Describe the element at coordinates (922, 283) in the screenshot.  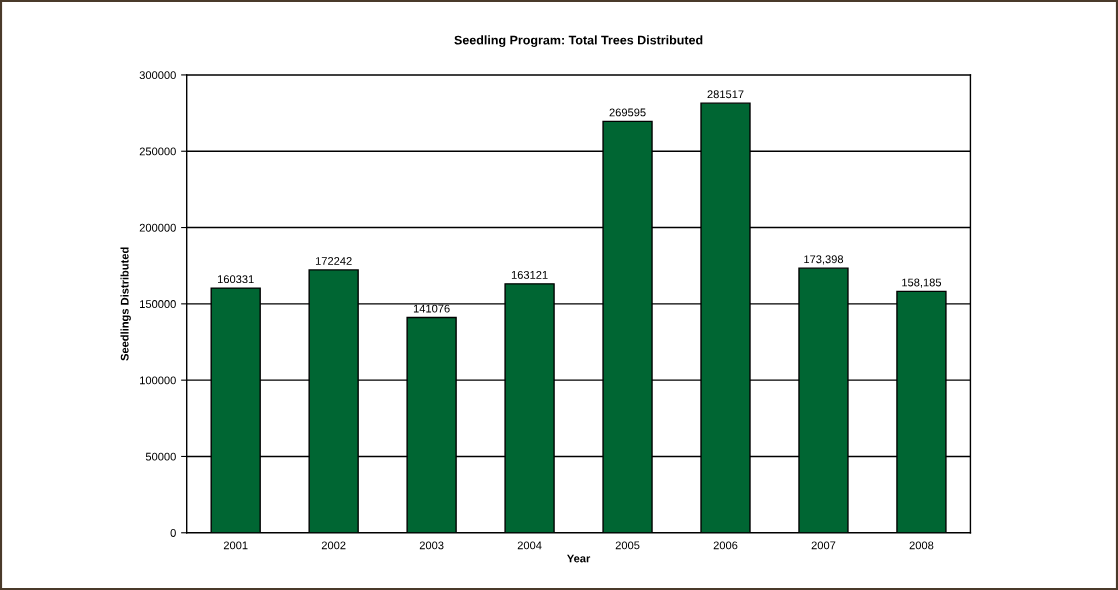
I see `data-label: 158,185` at that location.